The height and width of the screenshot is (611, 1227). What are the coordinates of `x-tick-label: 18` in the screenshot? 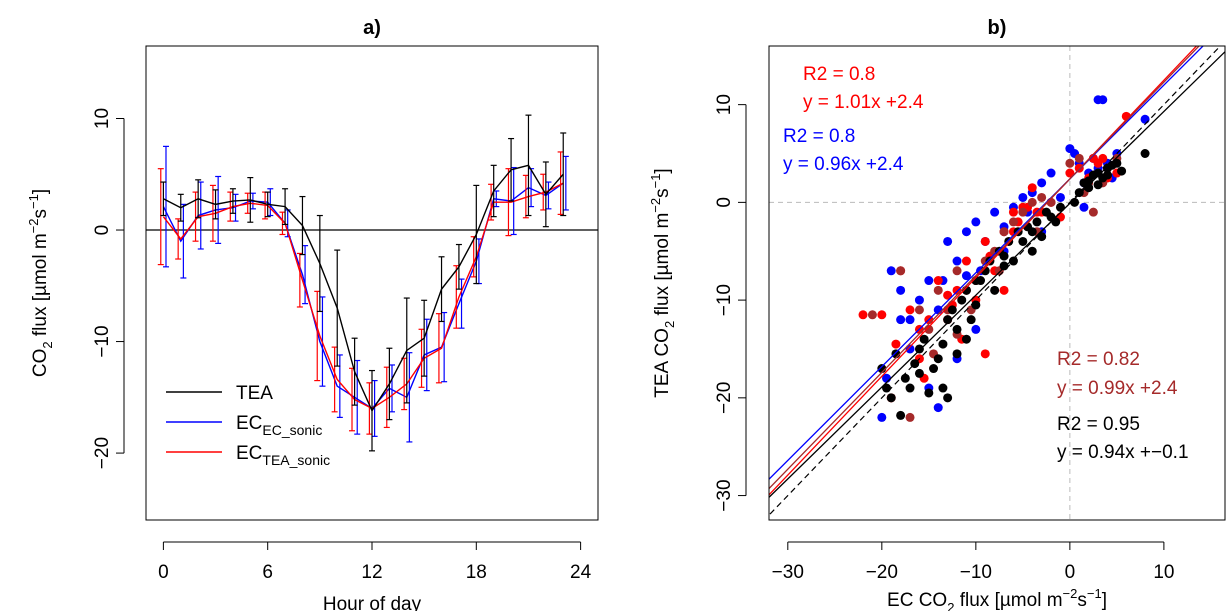 It's located at (476, 572).